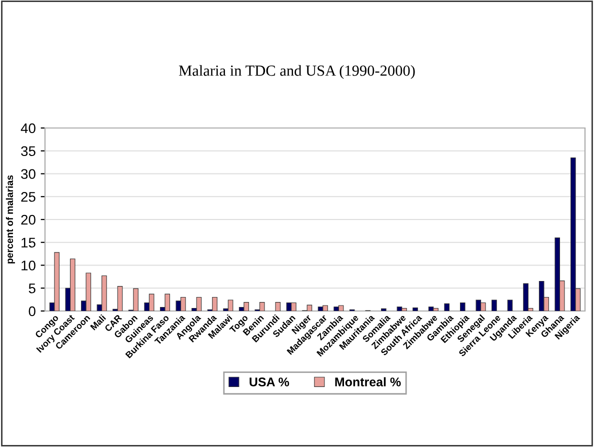 Image resolution: width=594 pixels, height=447 pixels. Describe the element at coordinates (29, 265) in the screenshot. I see `y-tick-label: 10` at that location.